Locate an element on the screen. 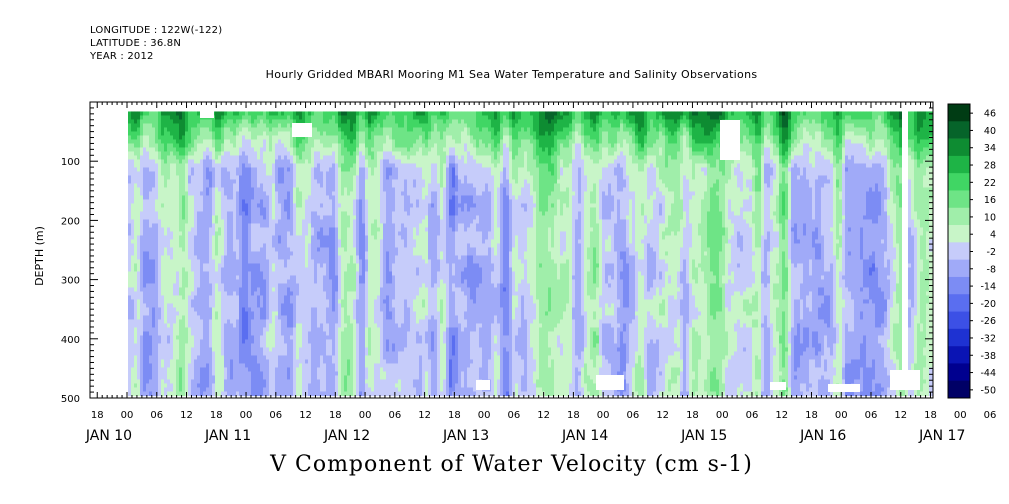  longitude-label: LONGITUDE : 122W(-122) is located at coordinates (156, 30).